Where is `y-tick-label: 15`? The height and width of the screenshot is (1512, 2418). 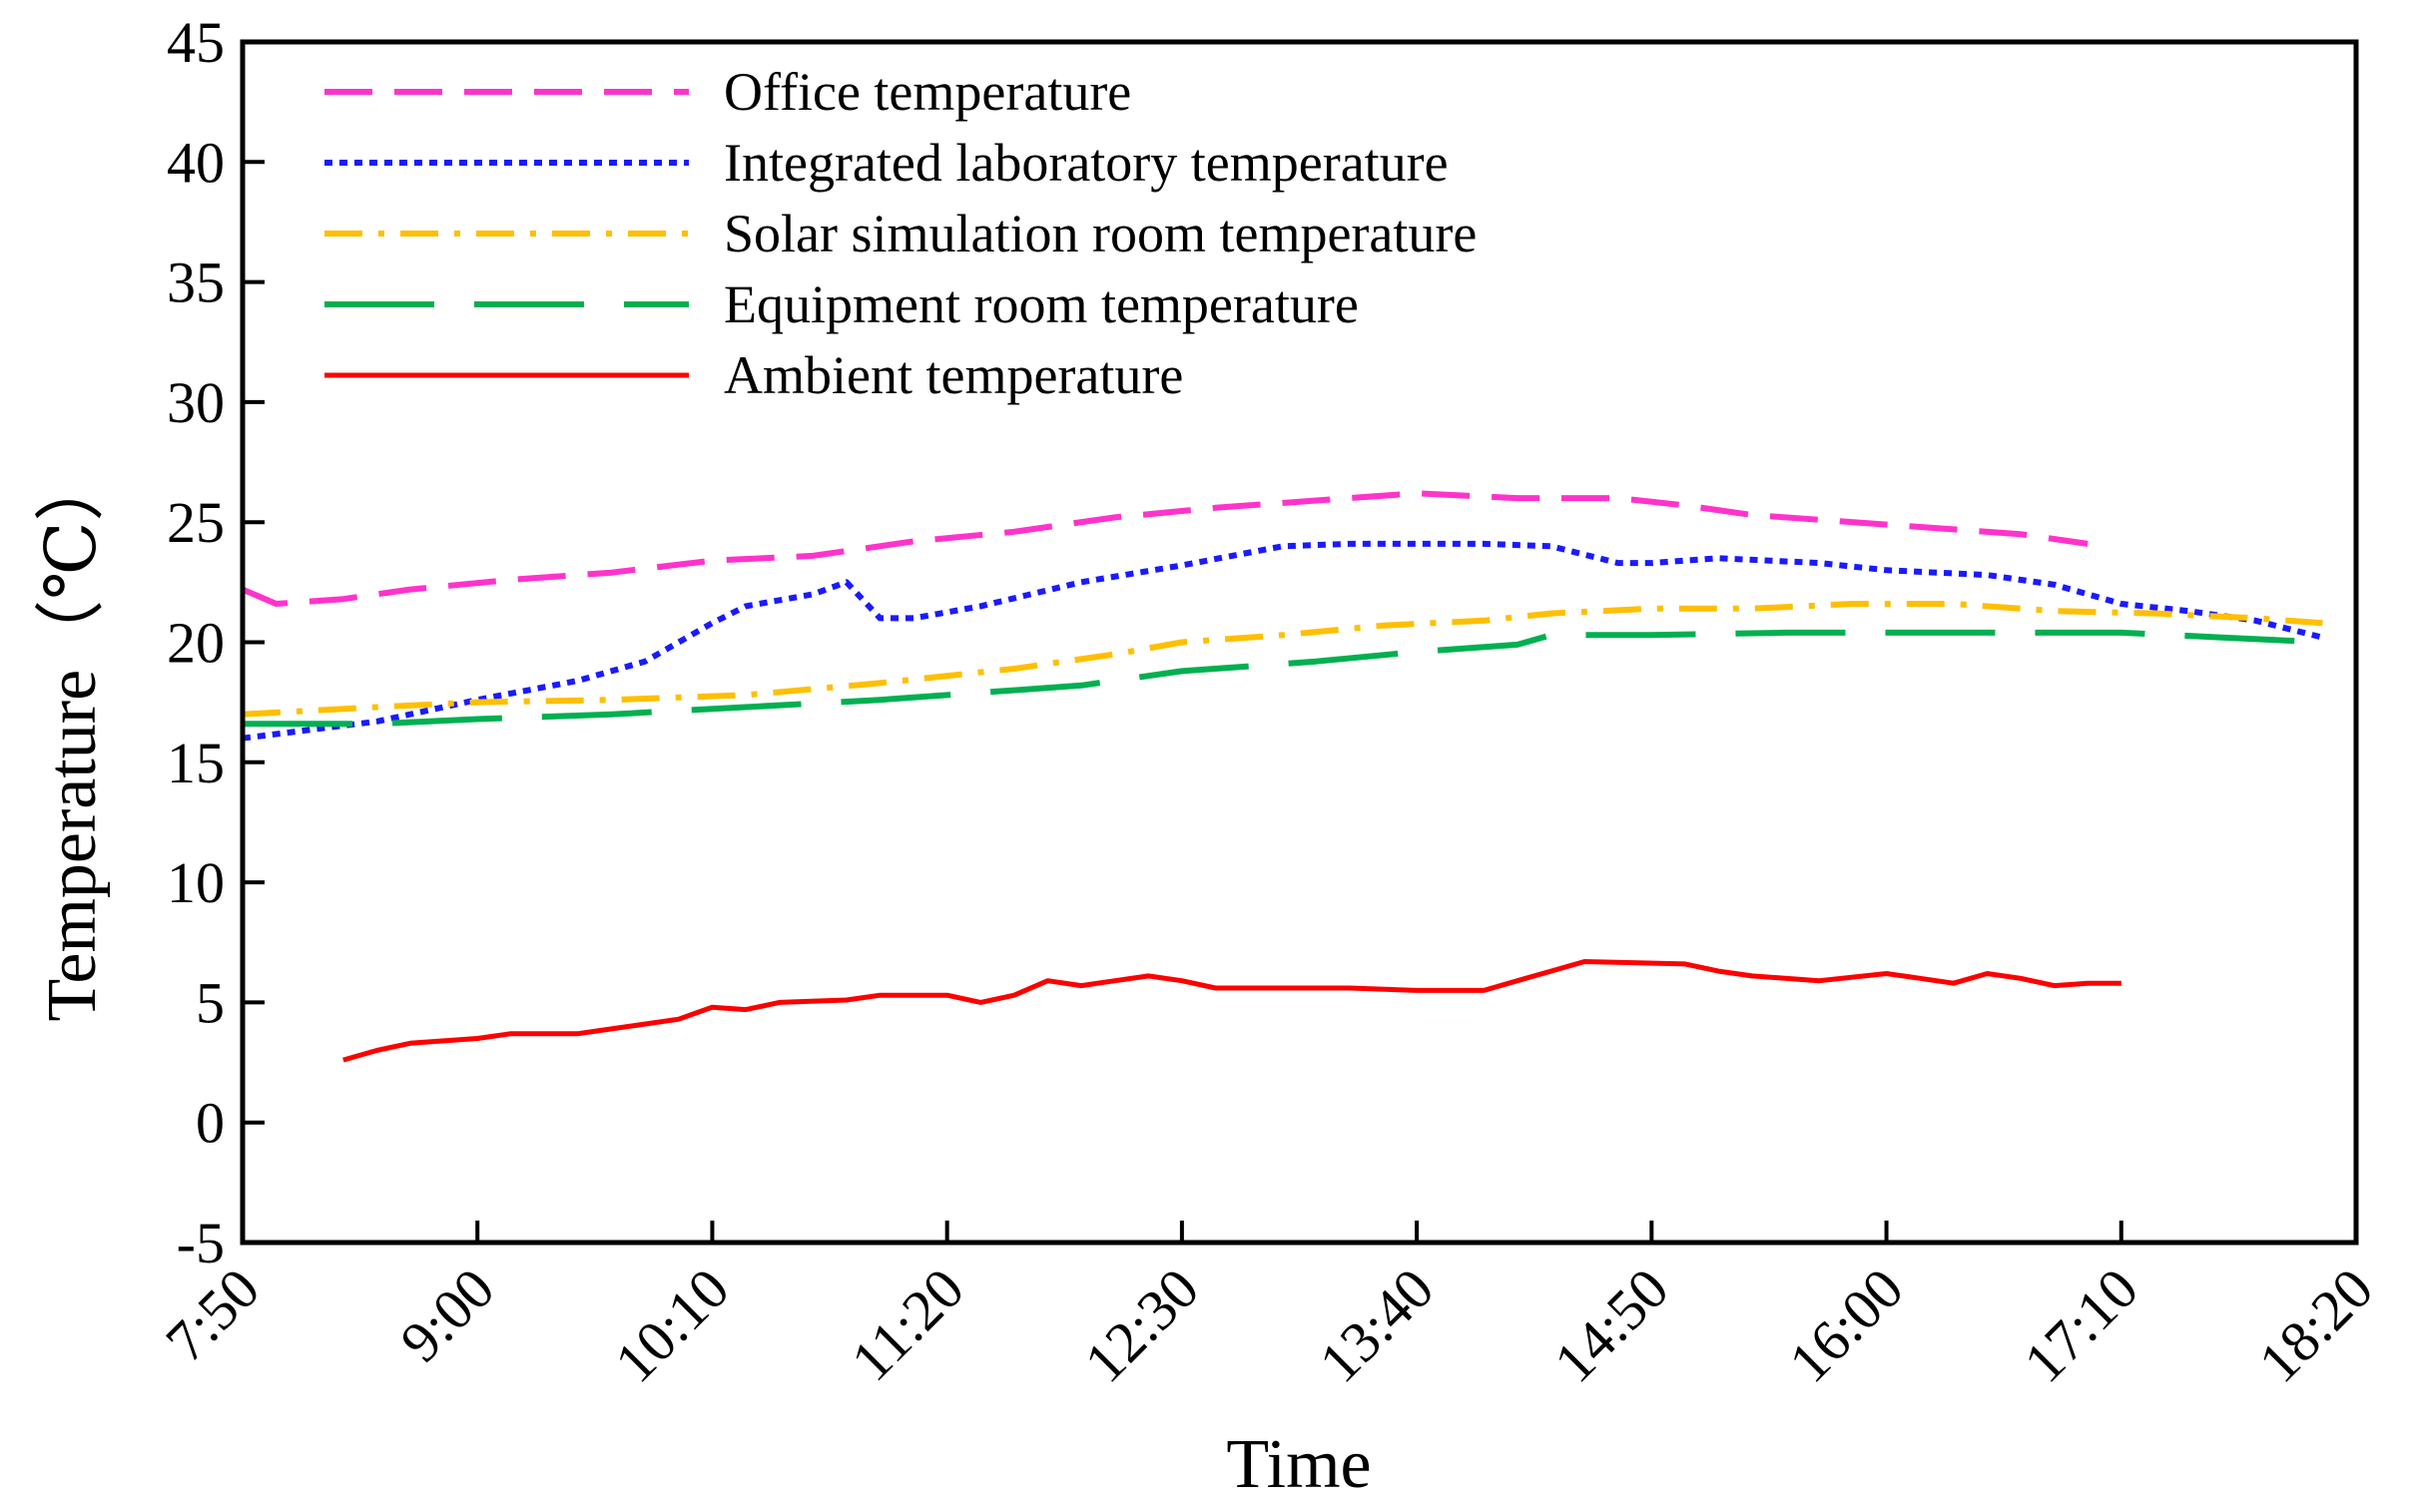 y-tick-label: 15 is located at coordinates (196, 763).